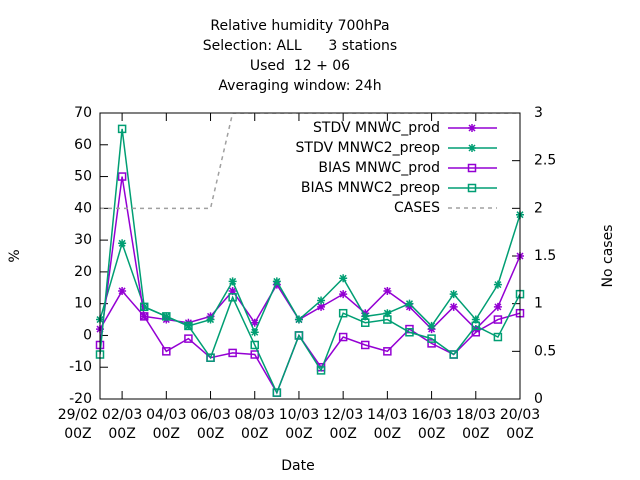 Image resolution: width=640 pixels, height=480 pixels. I want to click on y2-tick-label: 0.5, so click(545, 351).